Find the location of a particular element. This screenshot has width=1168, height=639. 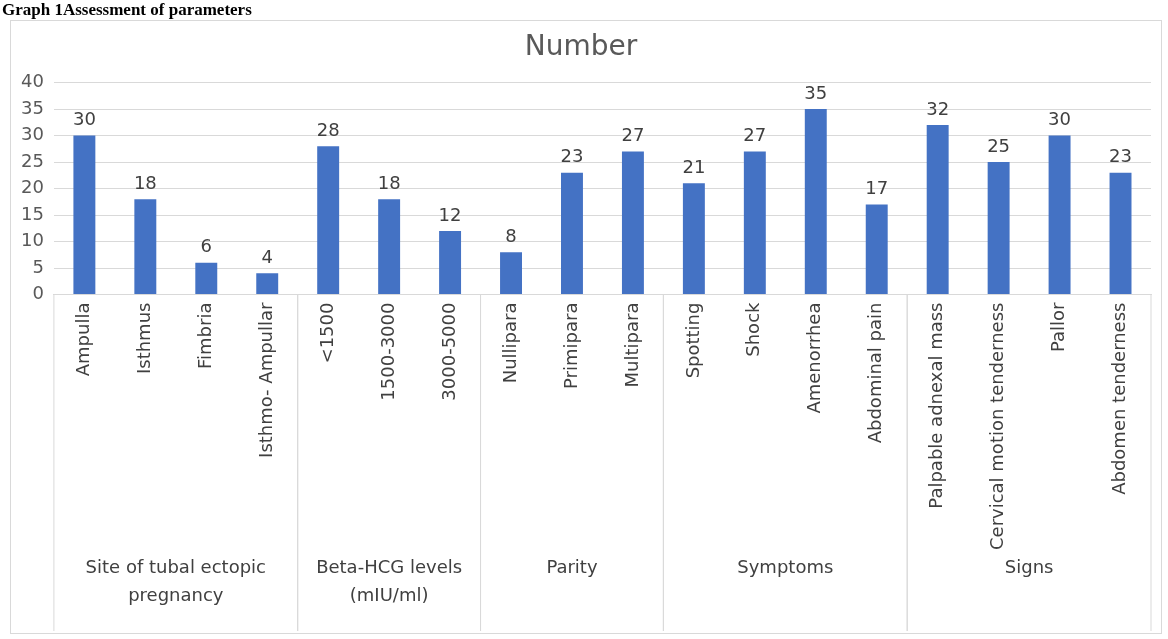

y-tick-label: 25 is located at coordinates (32, 160).